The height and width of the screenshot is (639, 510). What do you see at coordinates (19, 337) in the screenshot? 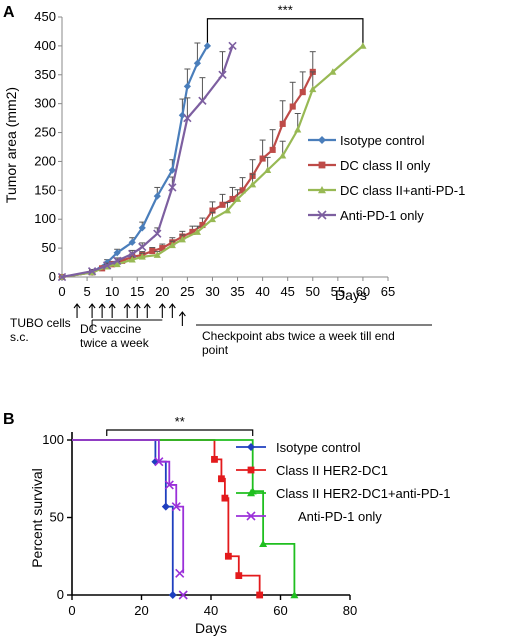
I see `timeline-sc-text: s.c.` at bounding box center [19, 337].